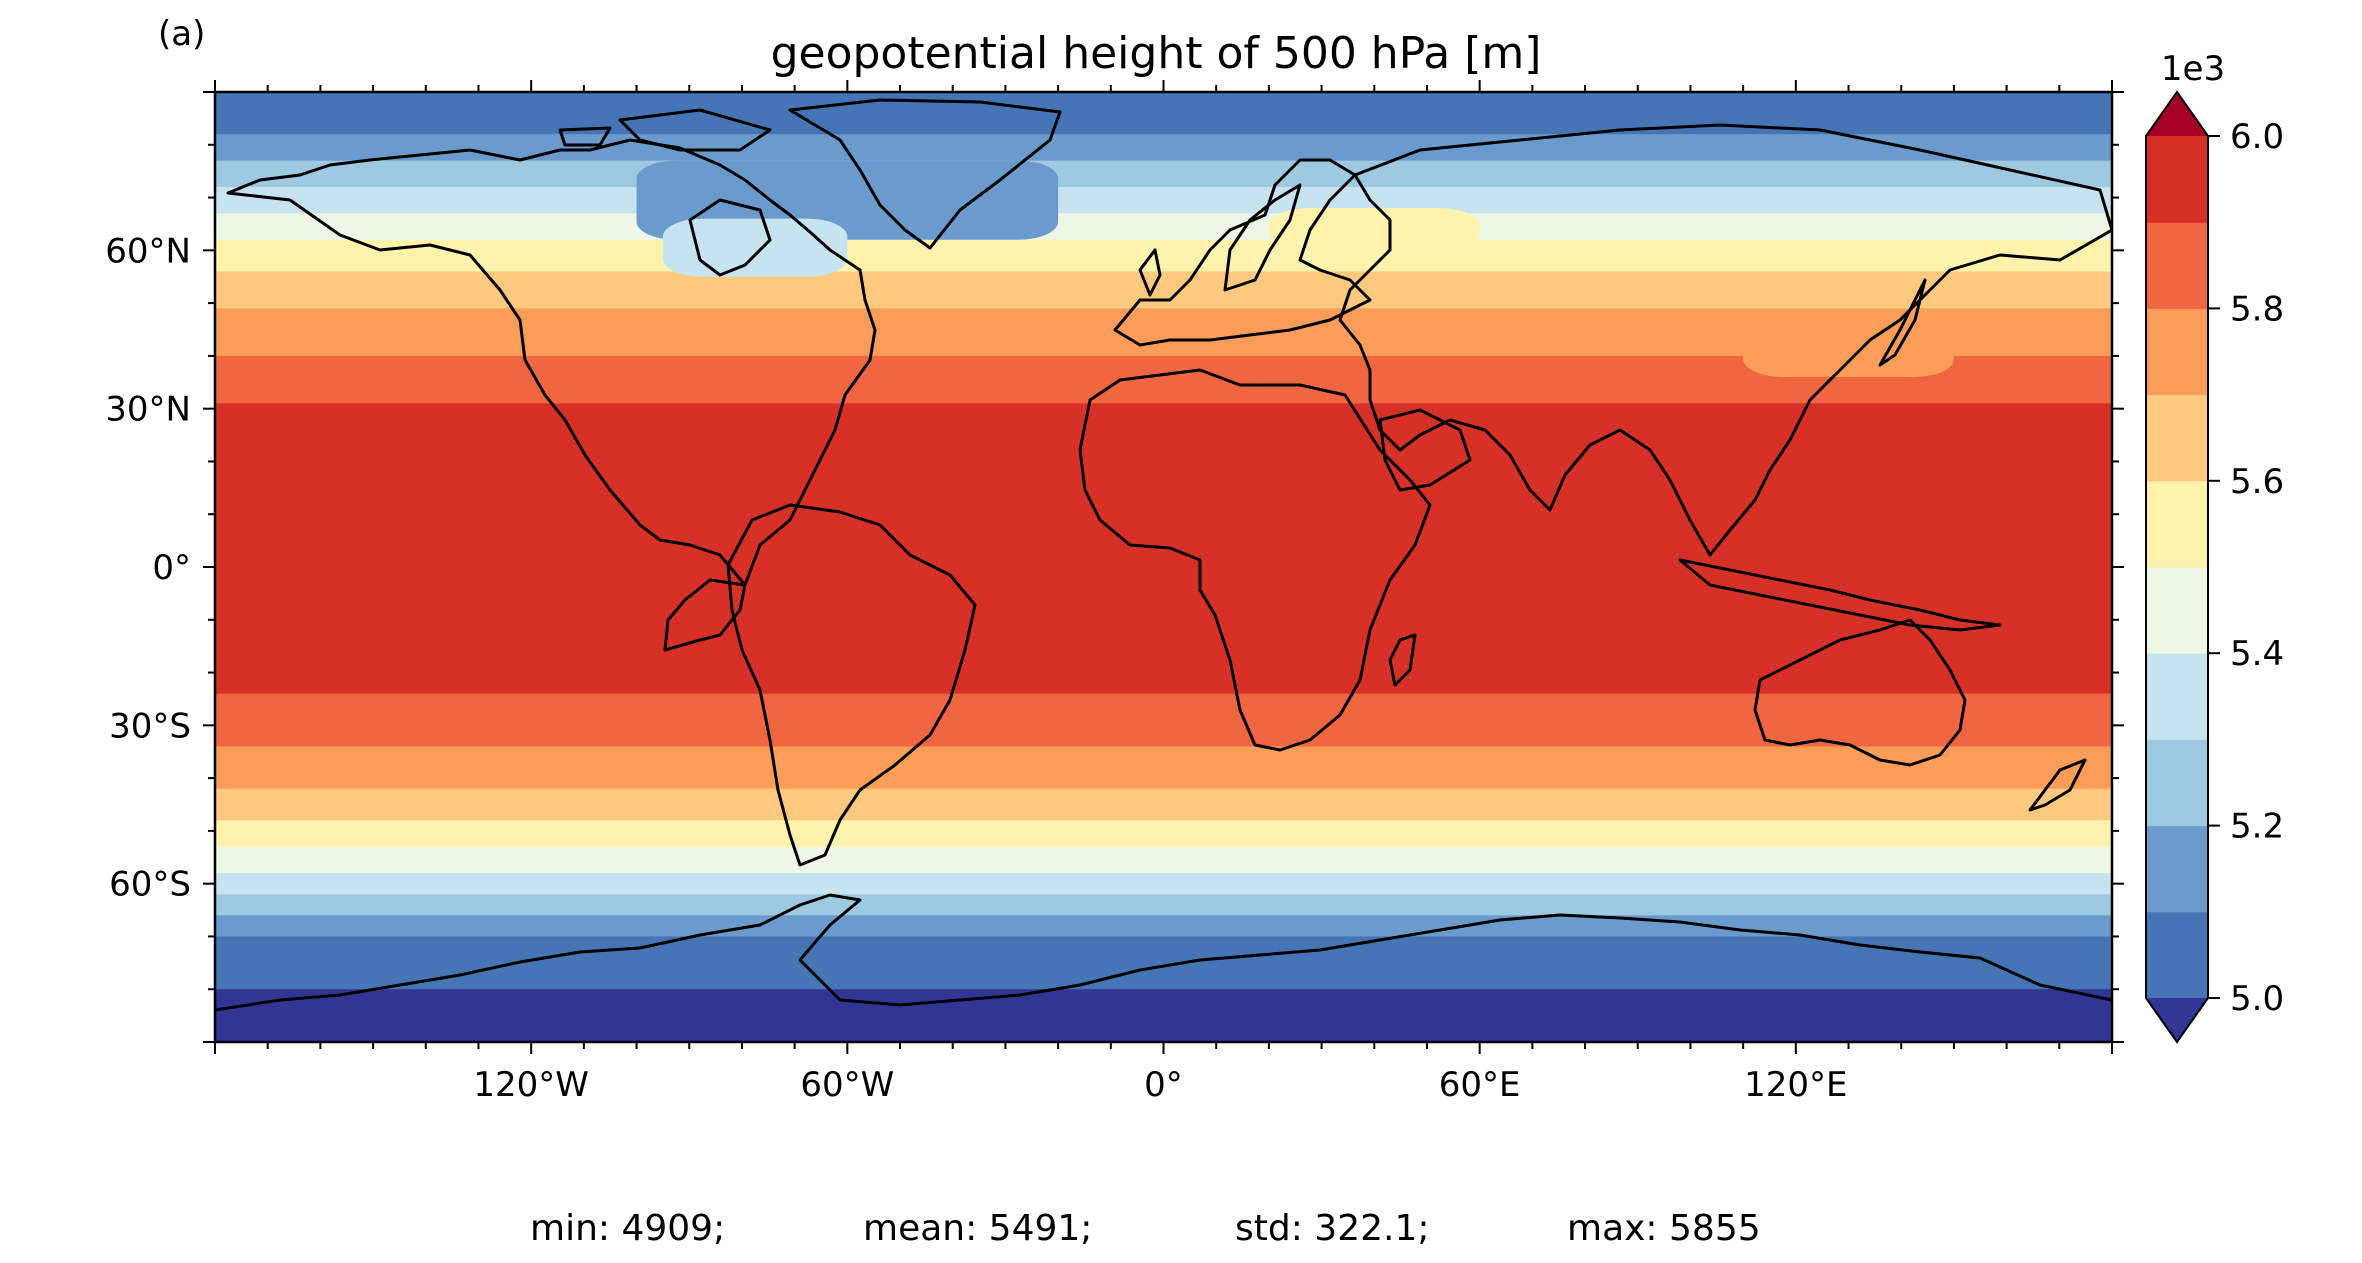 Image resolution: width=2362 pixels, height=1263 pixels. I want to click on colorbar-tick-label: 5.2, so click(2257, 827).